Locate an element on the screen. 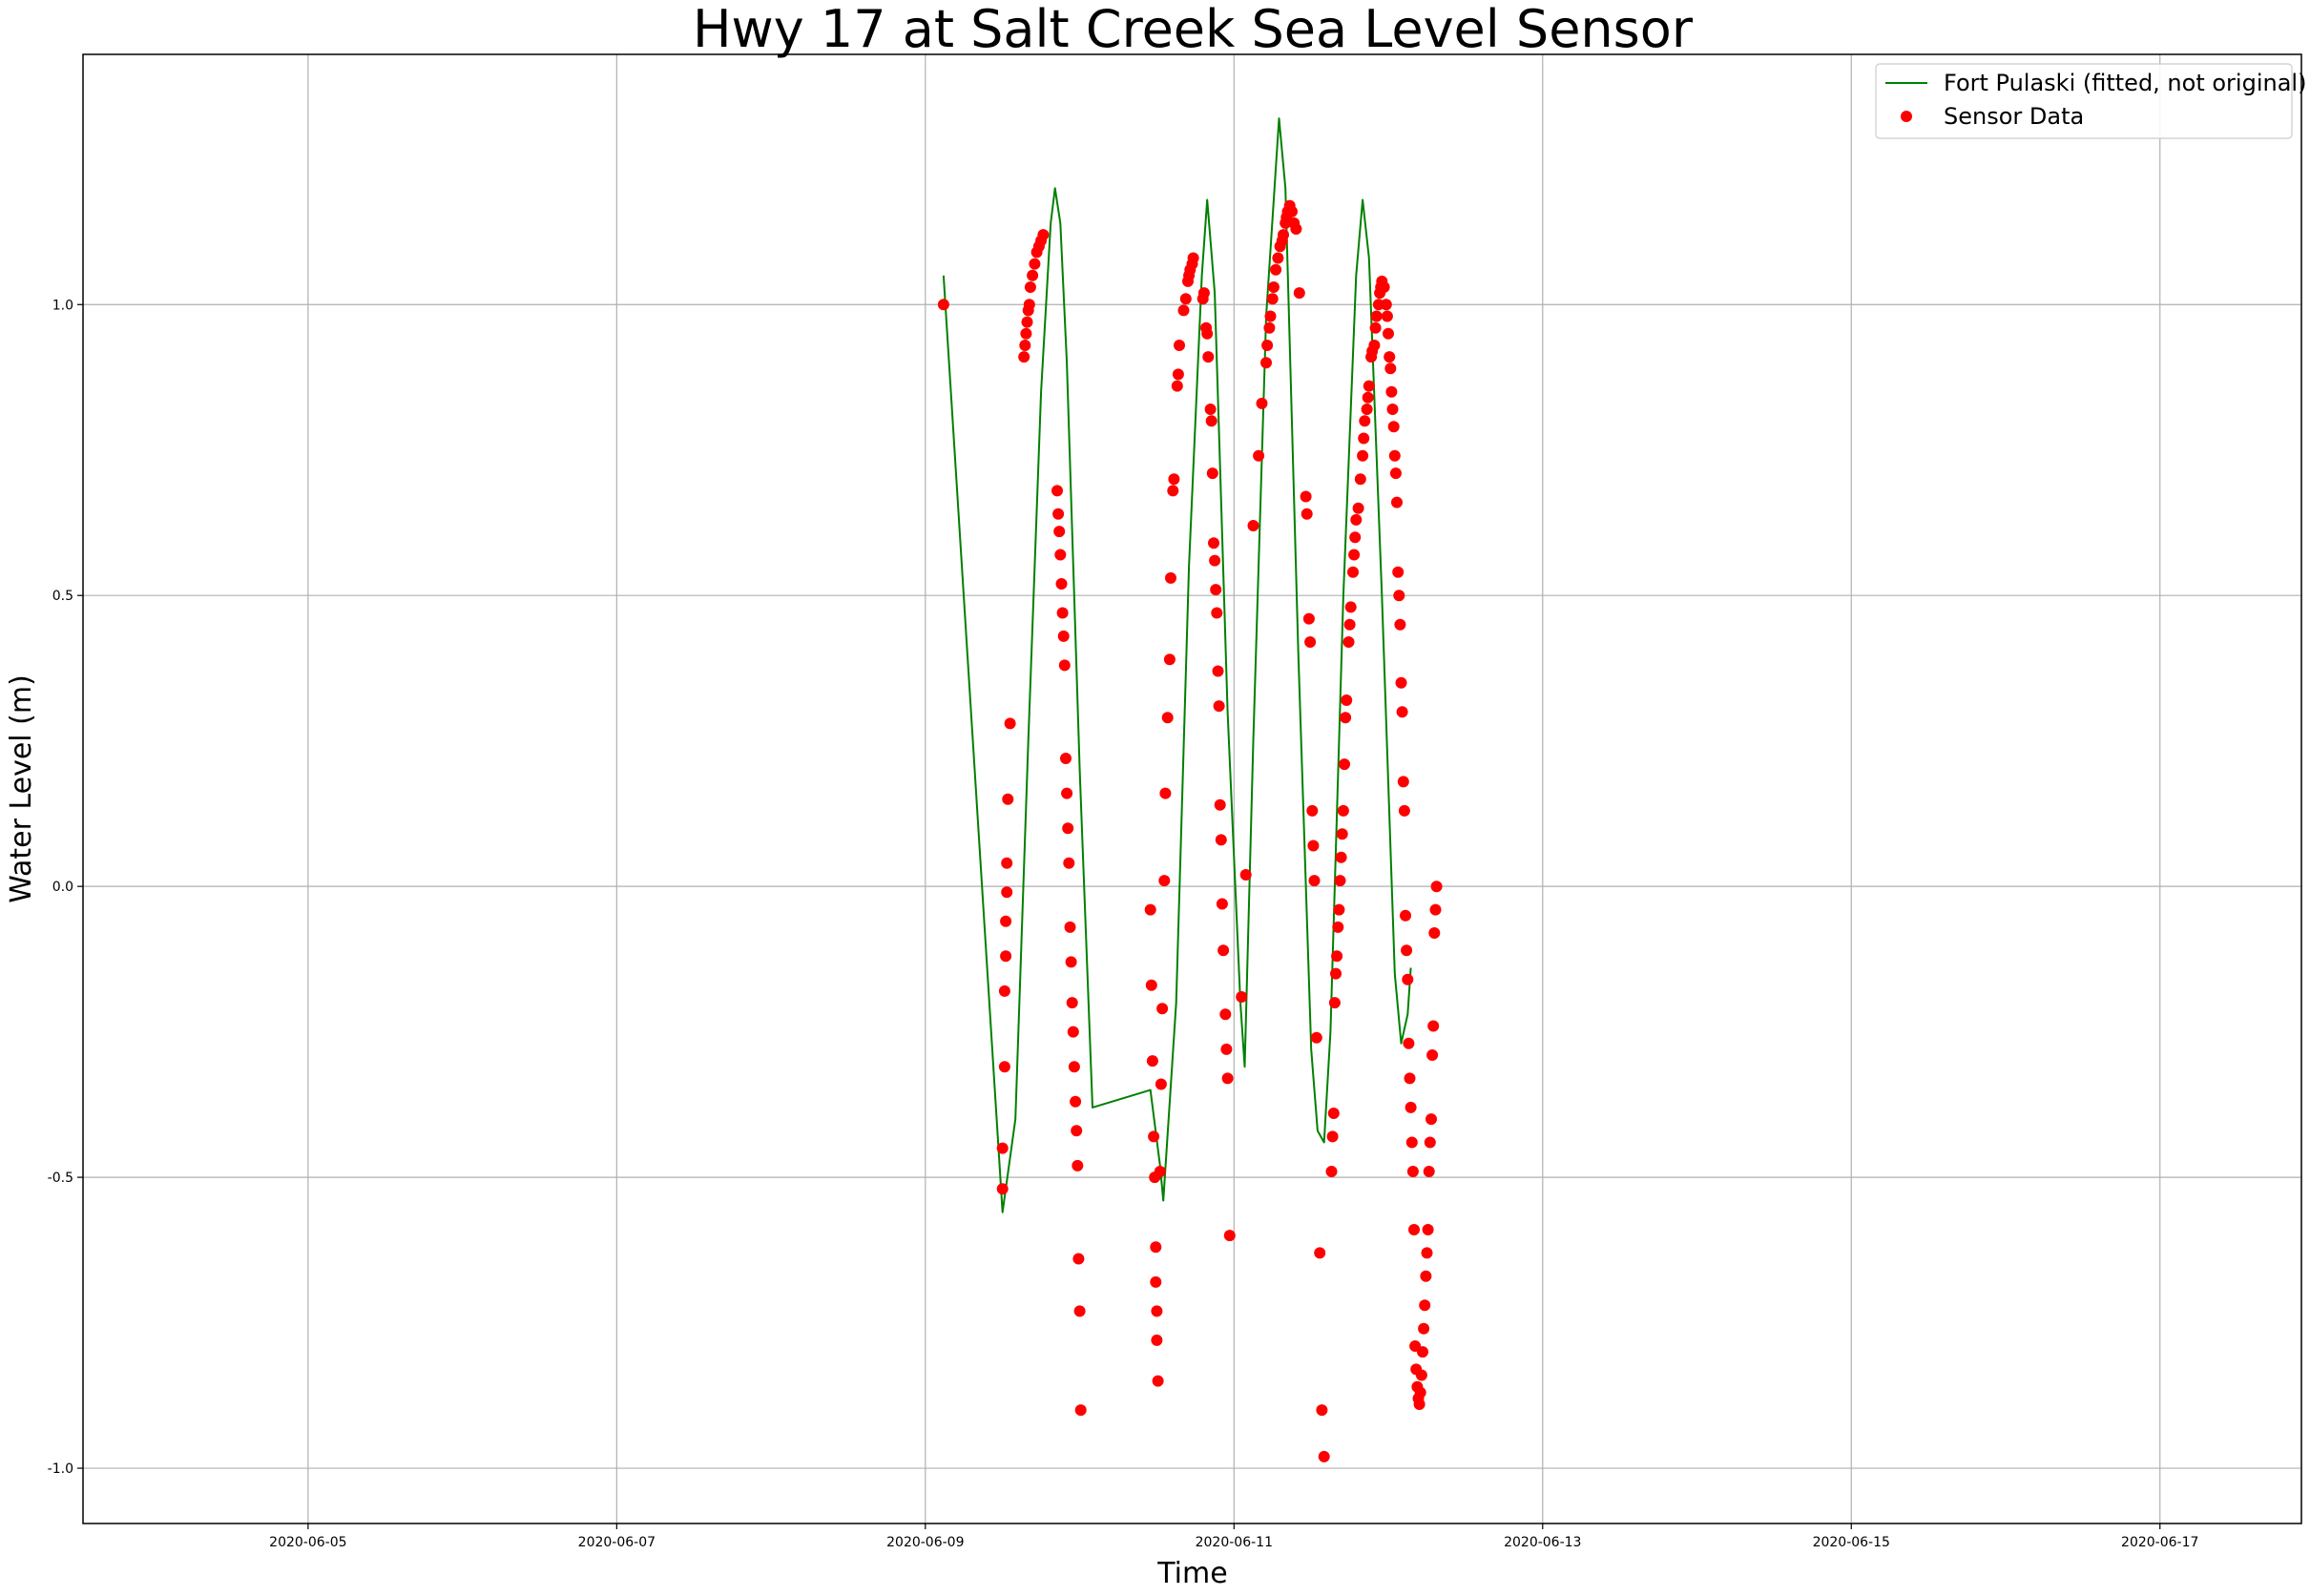 Image resolution: width=2310 pixels, height=1596 pixels. x-tick-label: 2020-06-11 is located at coordinates (1234, 1543).